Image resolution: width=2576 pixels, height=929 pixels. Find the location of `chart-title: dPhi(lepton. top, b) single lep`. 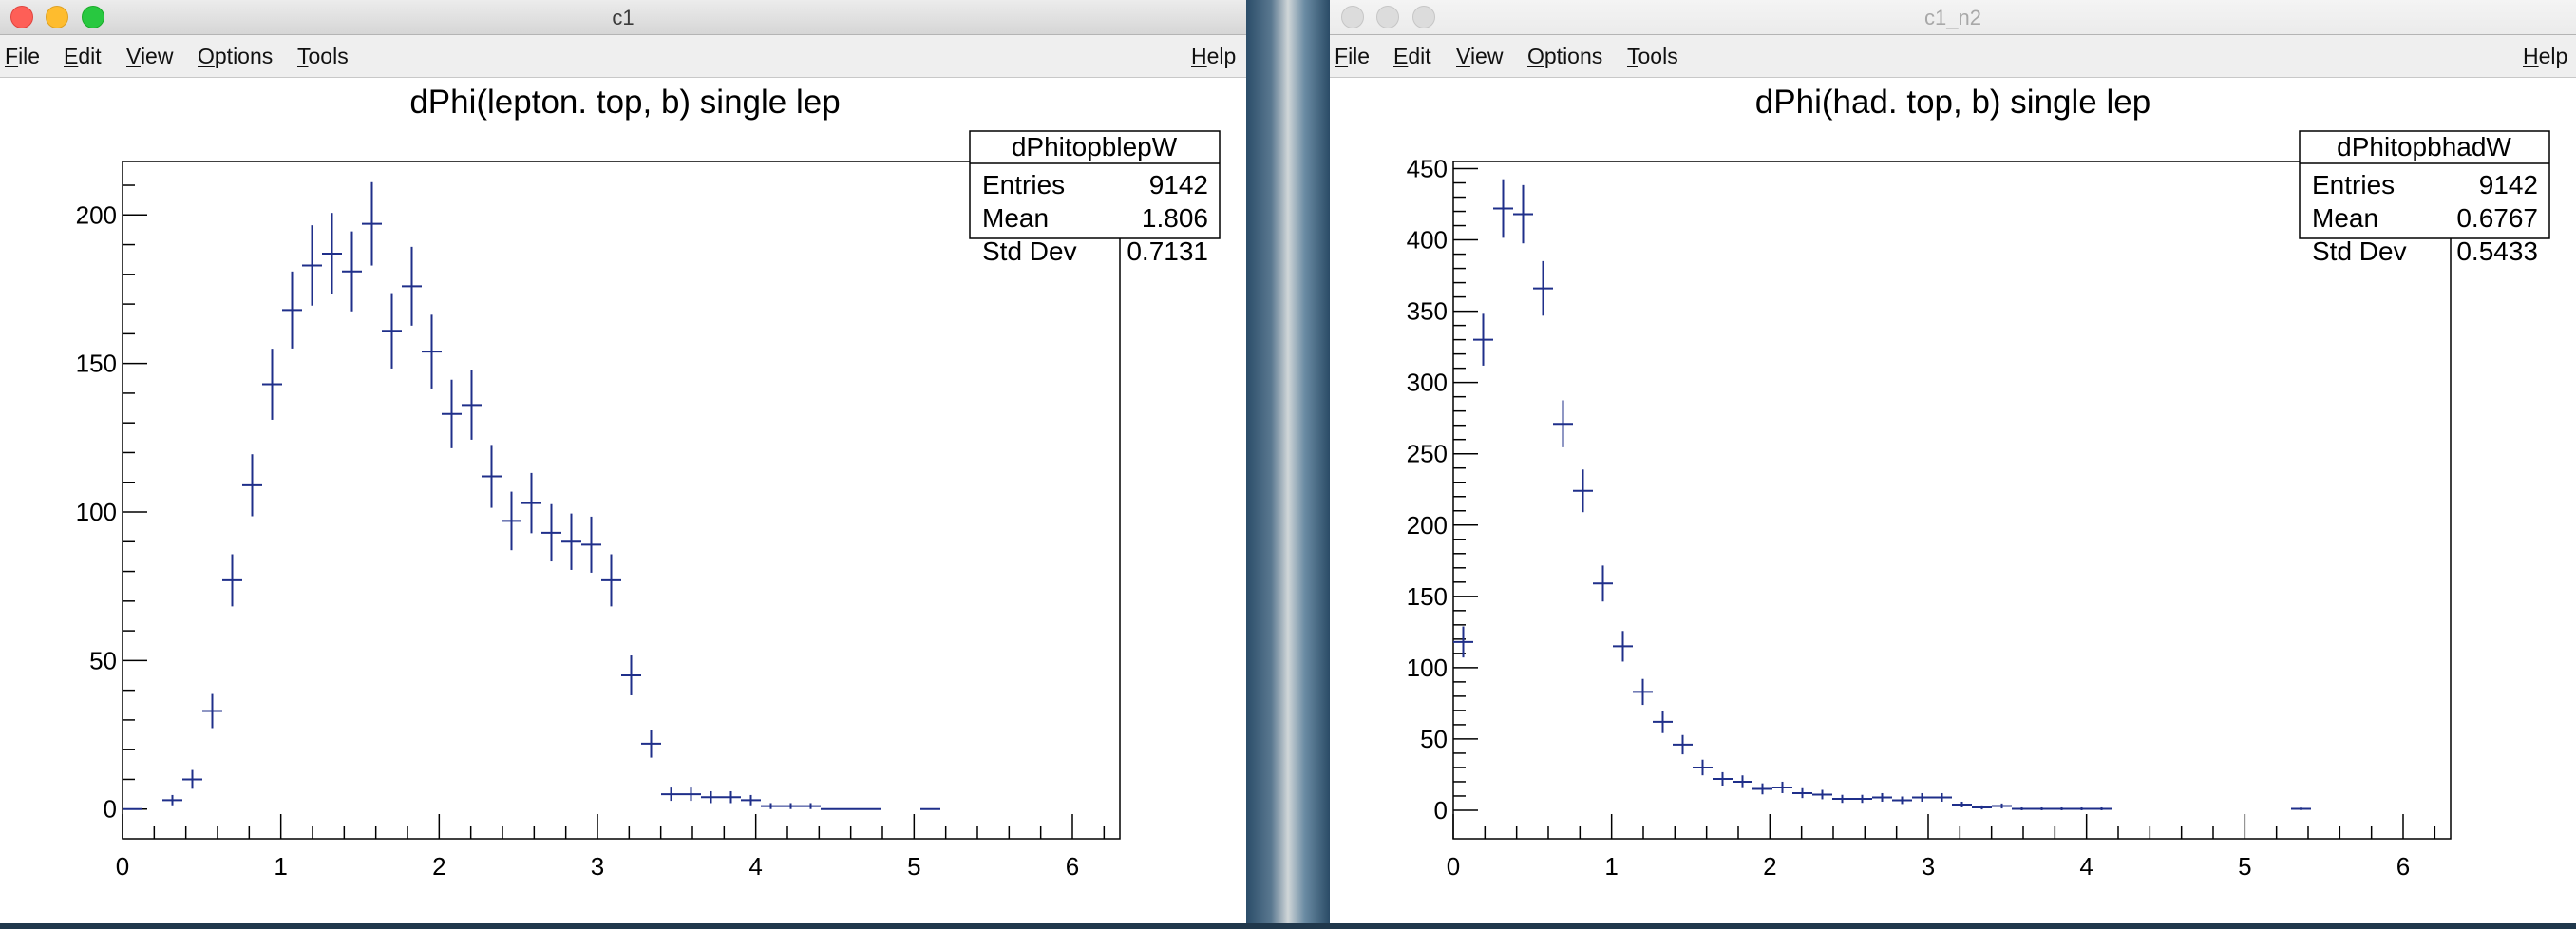

chart-title: dPhi(lepton. top, b) single lep is located at coordinates (624, 103).